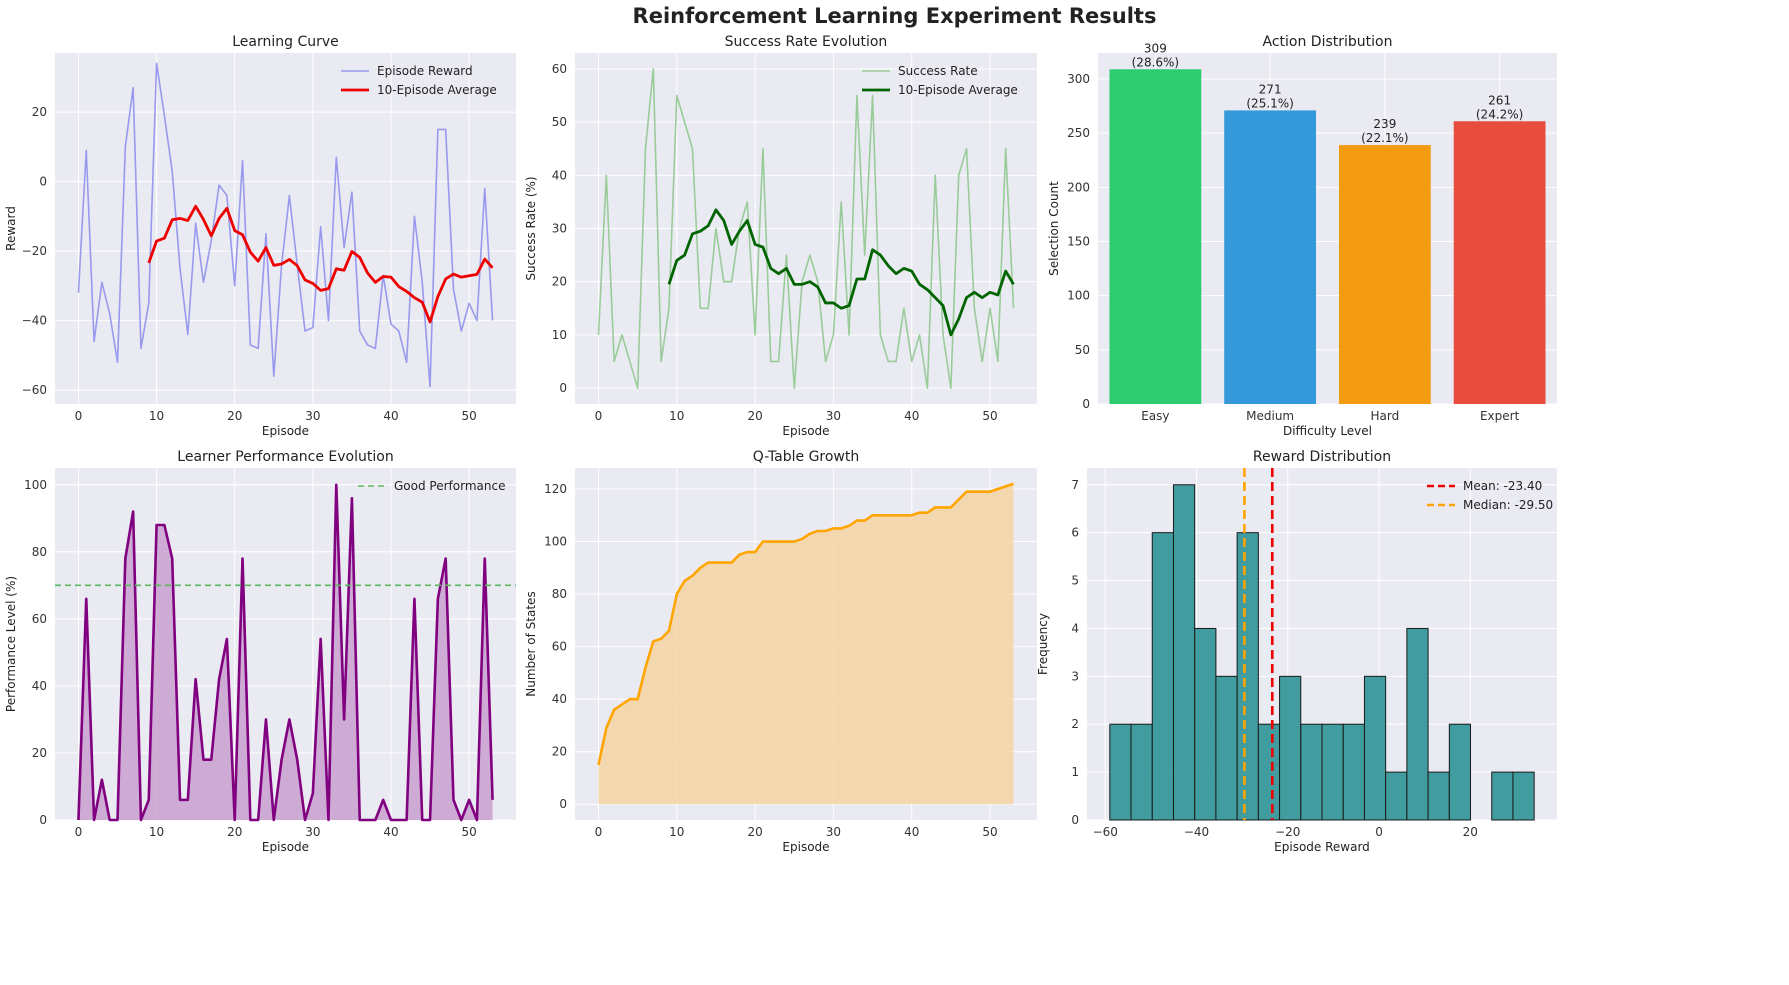 This screenshot has width=1789, height=985. Describe the element at coordinates (1384, 275) in the screenshot. I see `bar-hard` at that location.